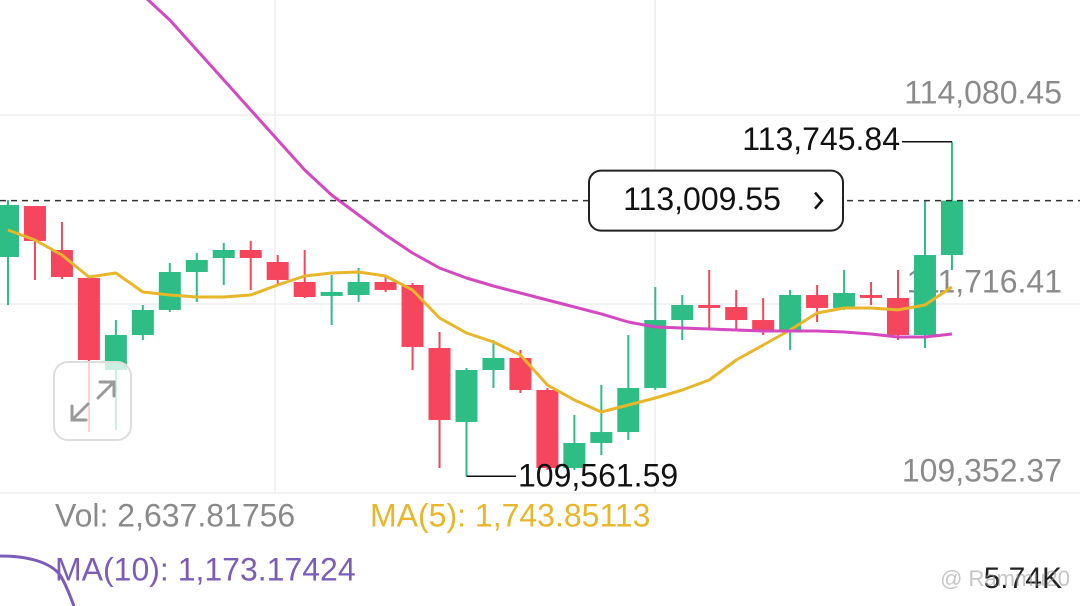 The image size is (1080, 606). Describe the element at coordinates (510, 515) in the screenshot. I see `volume-ma5: MA(5): 1,743.85113` at that location.